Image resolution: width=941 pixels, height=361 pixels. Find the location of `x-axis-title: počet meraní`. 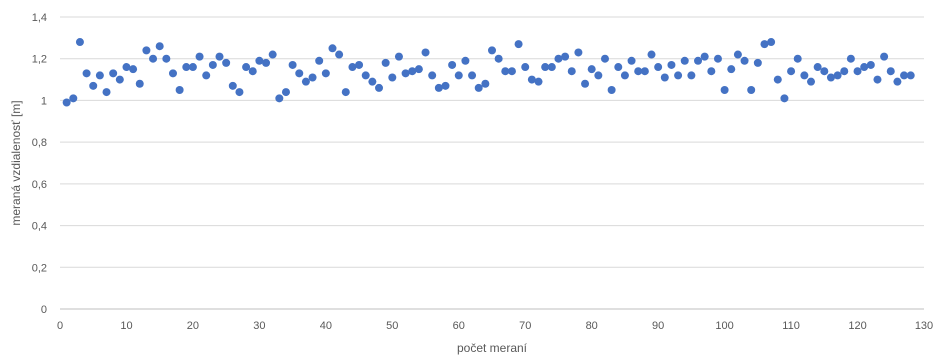

x-axis-title: počet meraní is located at coordinates (492, 348).